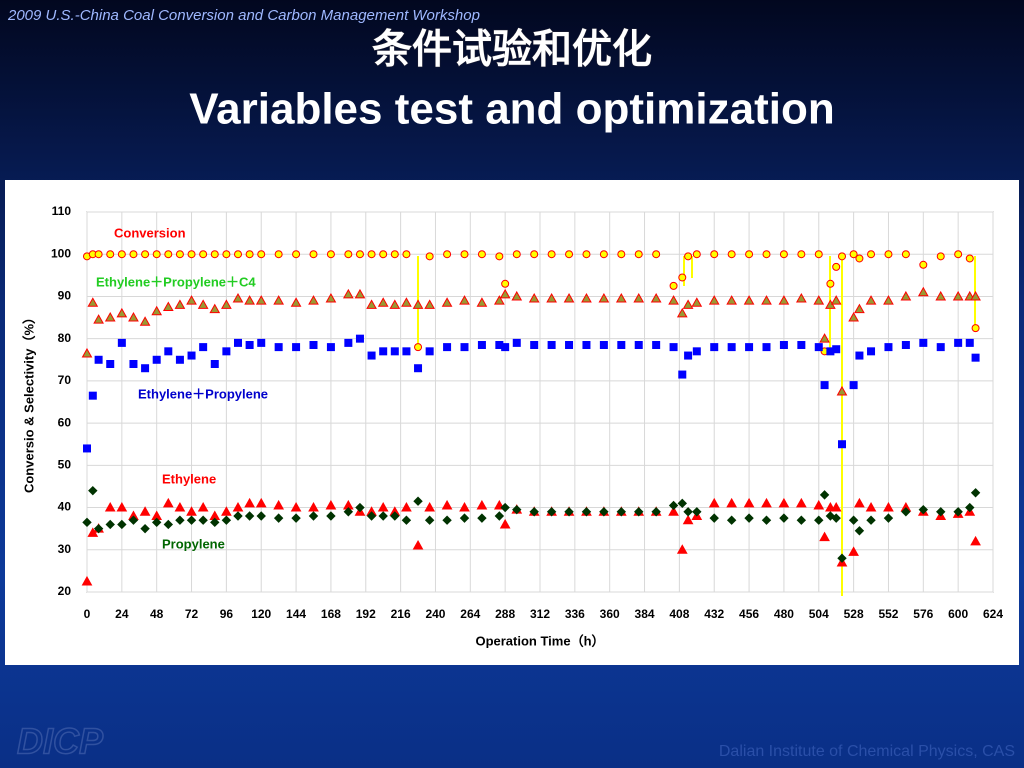 This screenshot has width=1024, height=768. I want to click on x-tick-label: 216, so click(401, 614).